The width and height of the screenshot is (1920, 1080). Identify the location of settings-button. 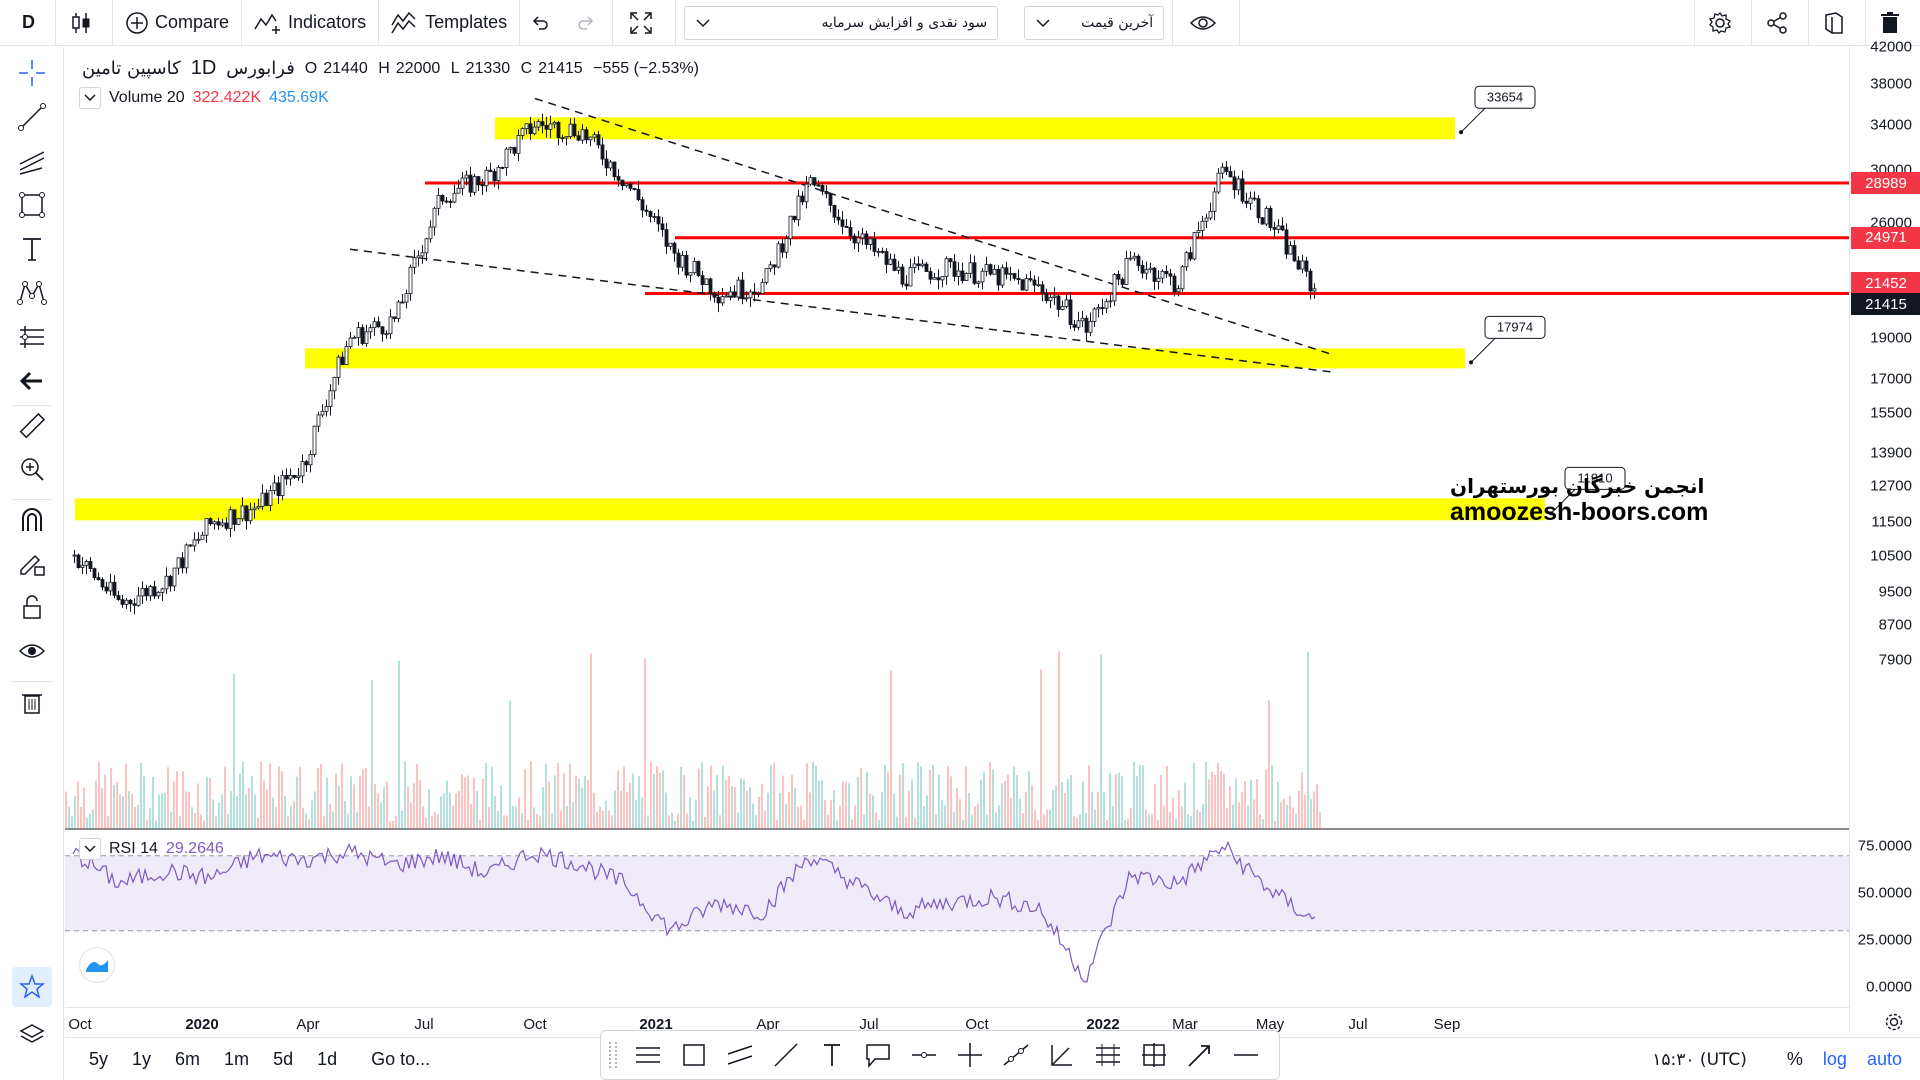
(1722, 23).